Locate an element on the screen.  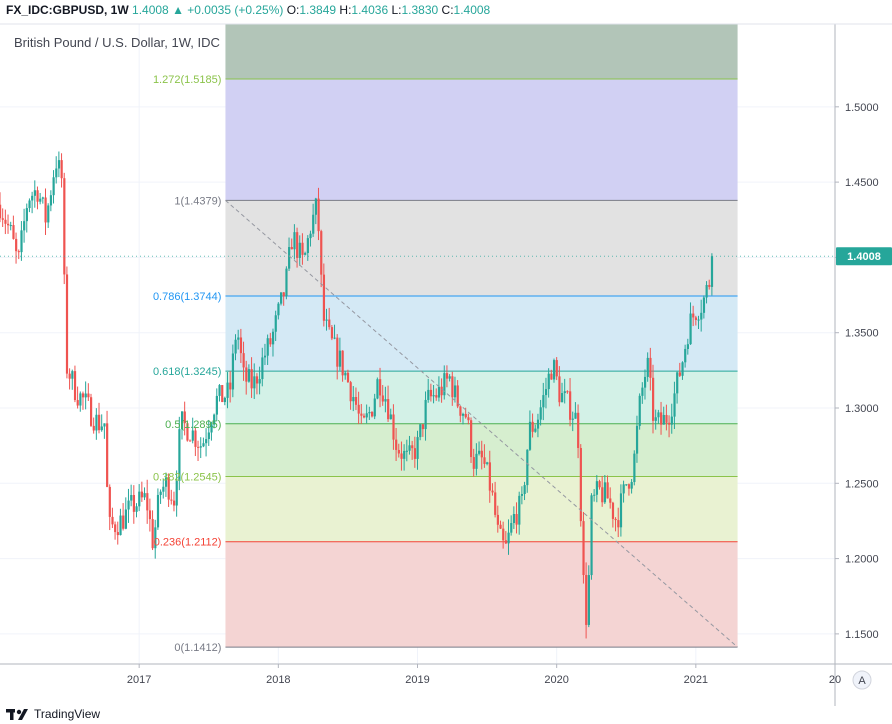
auto-scale-circle is located at coordinates (862, 680).